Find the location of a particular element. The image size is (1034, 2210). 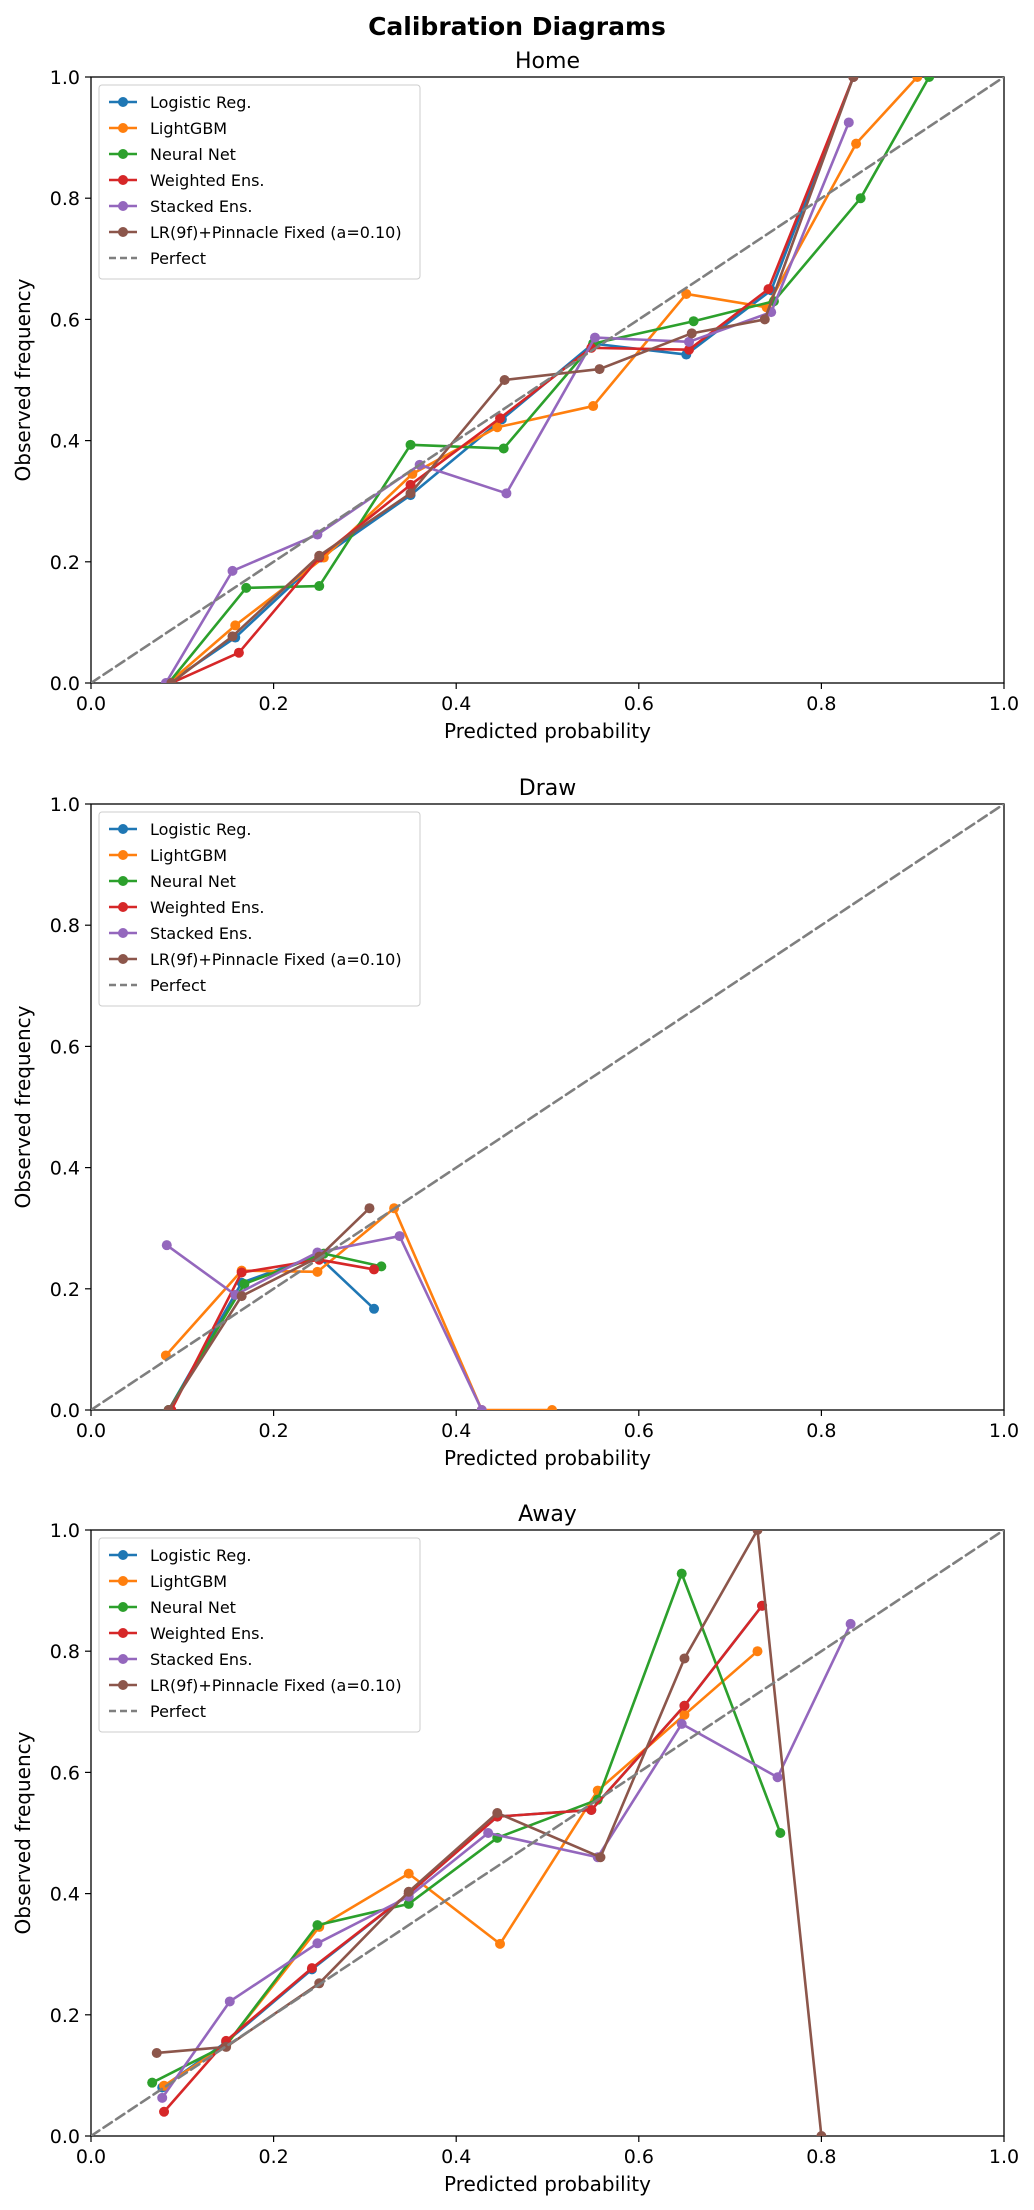

draw-point-neural-net is located at coordinates (244, 1283).